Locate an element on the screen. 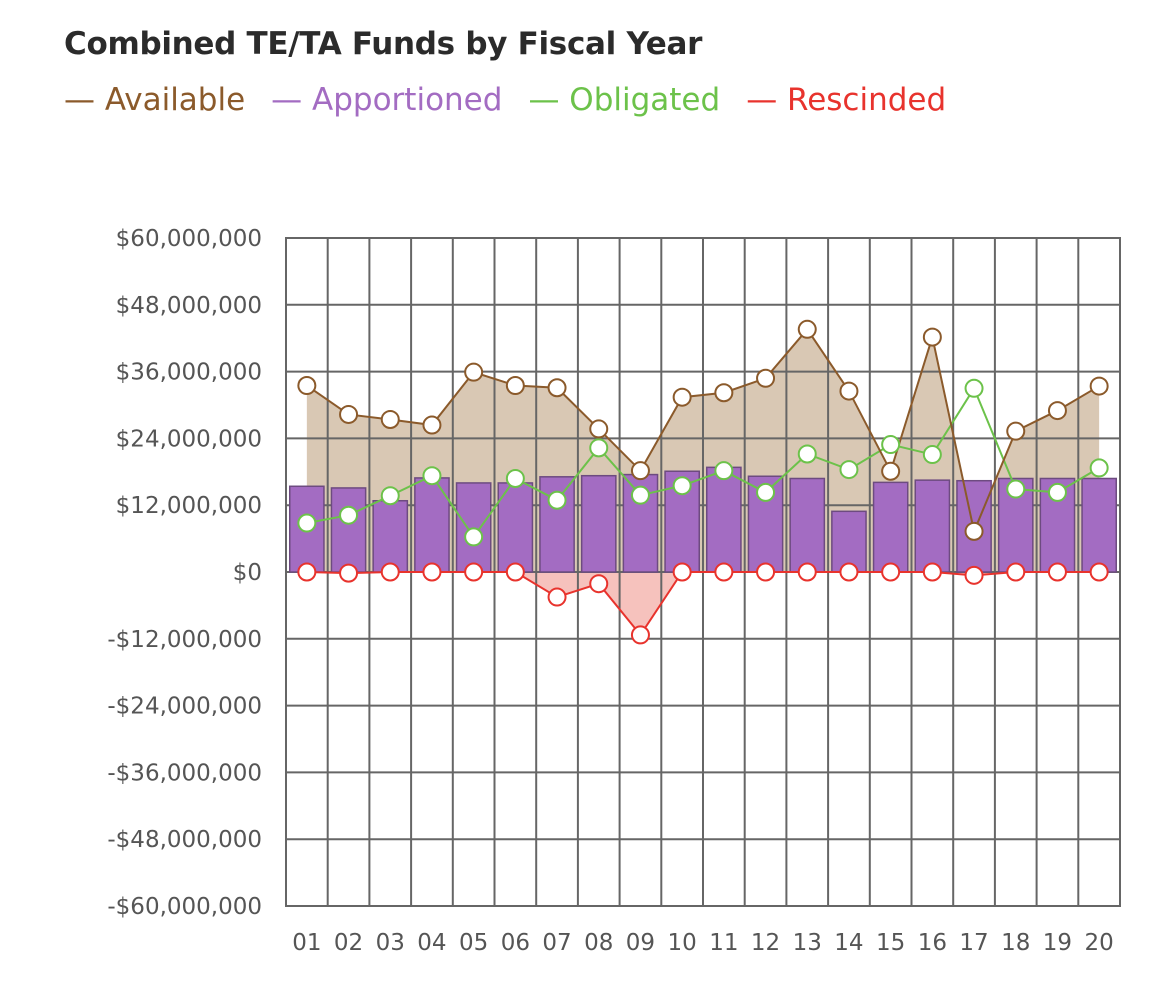  x-tick-label: 03 is located at coordinates (390, 943).